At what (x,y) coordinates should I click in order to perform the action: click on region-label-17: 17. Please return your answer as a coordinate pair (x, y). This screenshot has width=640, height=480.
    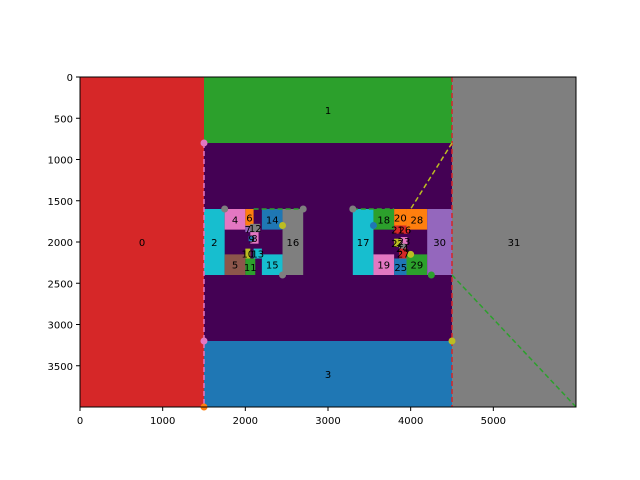
    Looking at the image, I should click on (363, 243).